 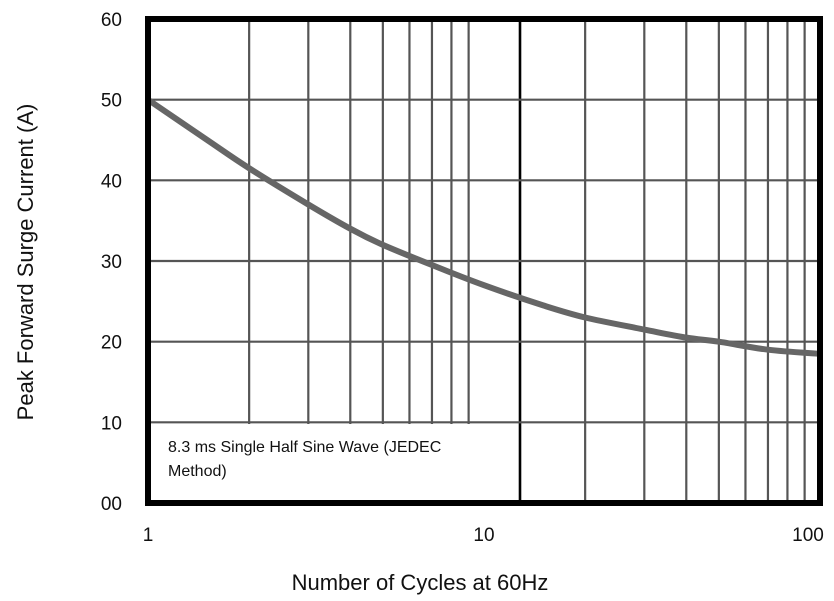 I want to click on y-axis-title: Peak Forward Surge Current (A), so click(x=25, y=262).